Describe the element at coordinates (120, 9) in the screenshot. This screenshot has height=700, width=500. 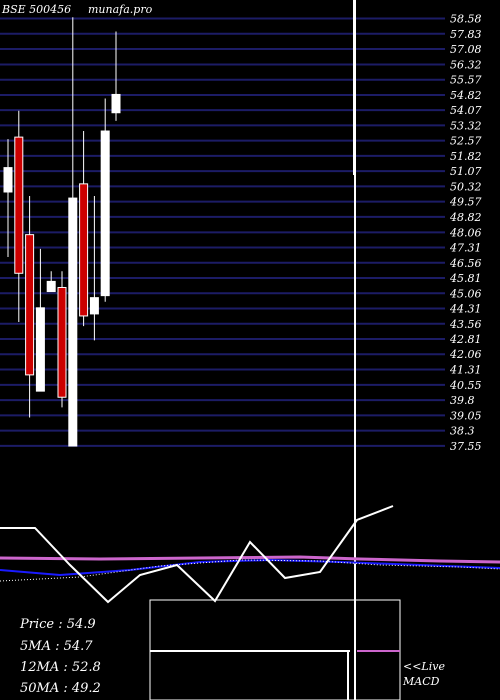
I see `watermark: munafa.pro` at that location.